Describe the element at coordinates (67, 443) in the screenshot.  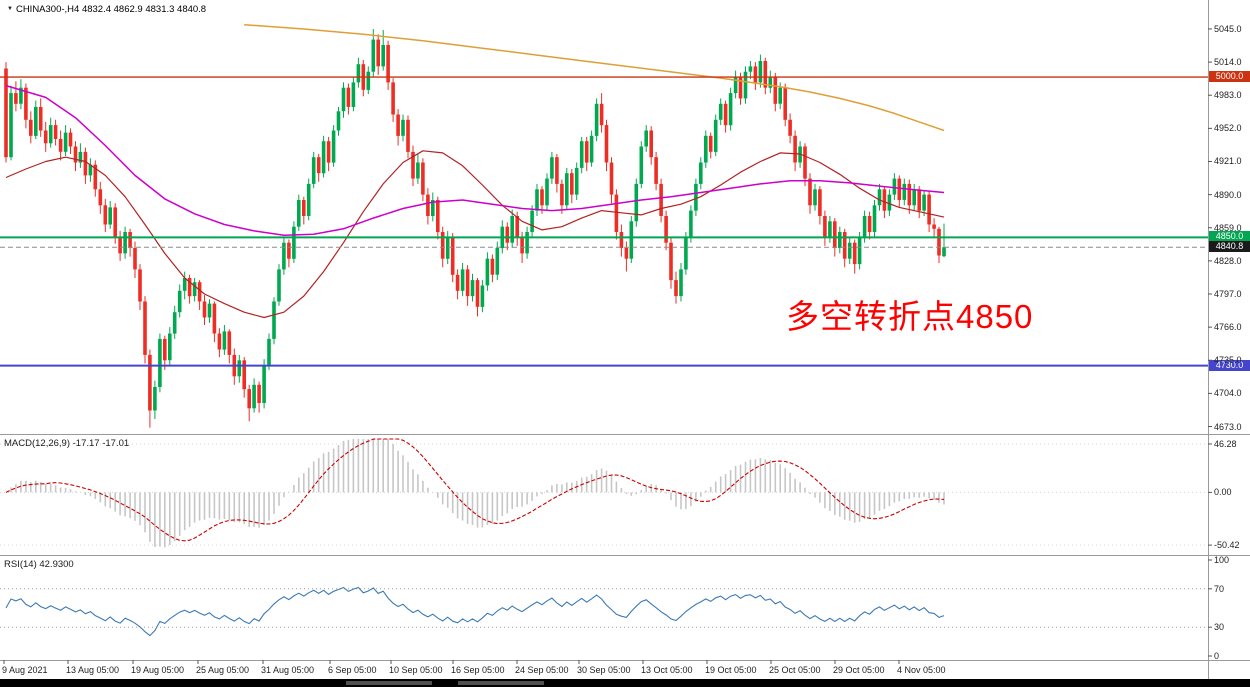
I see `macd-indicator-label: MACD(12,26,9) -17.17 -17.01` at that location.